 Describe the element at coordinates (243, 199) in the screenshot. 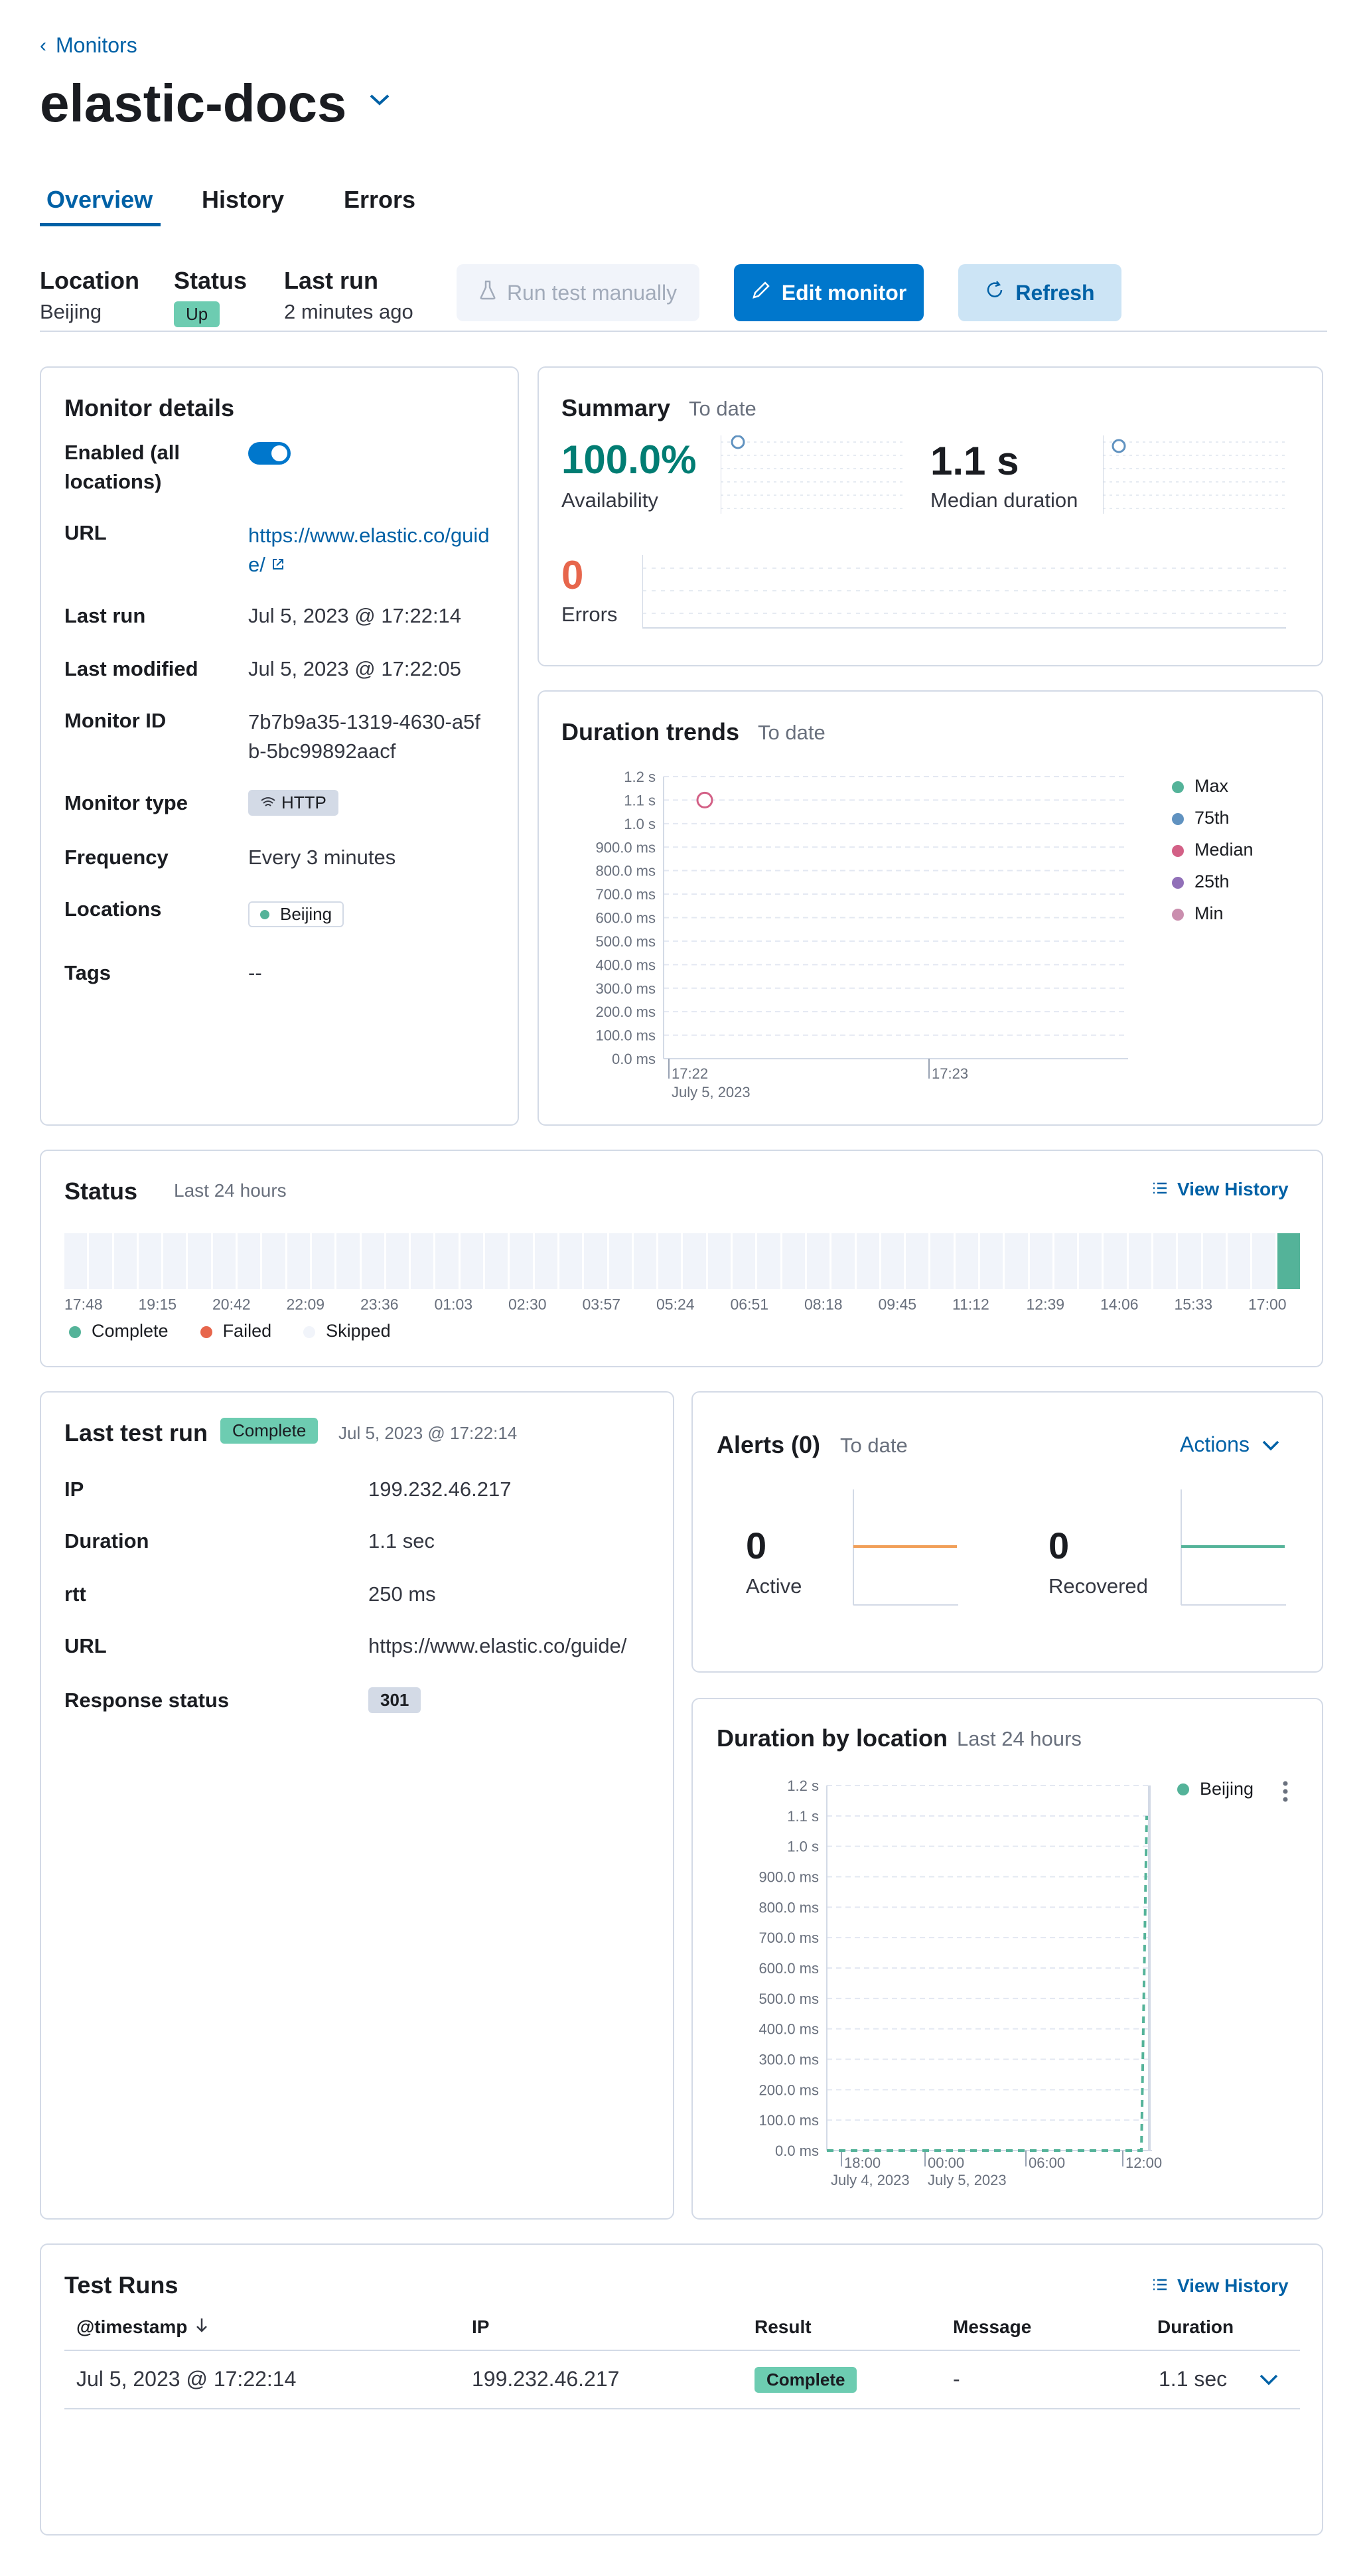

I see `tab-history: History` at that location.